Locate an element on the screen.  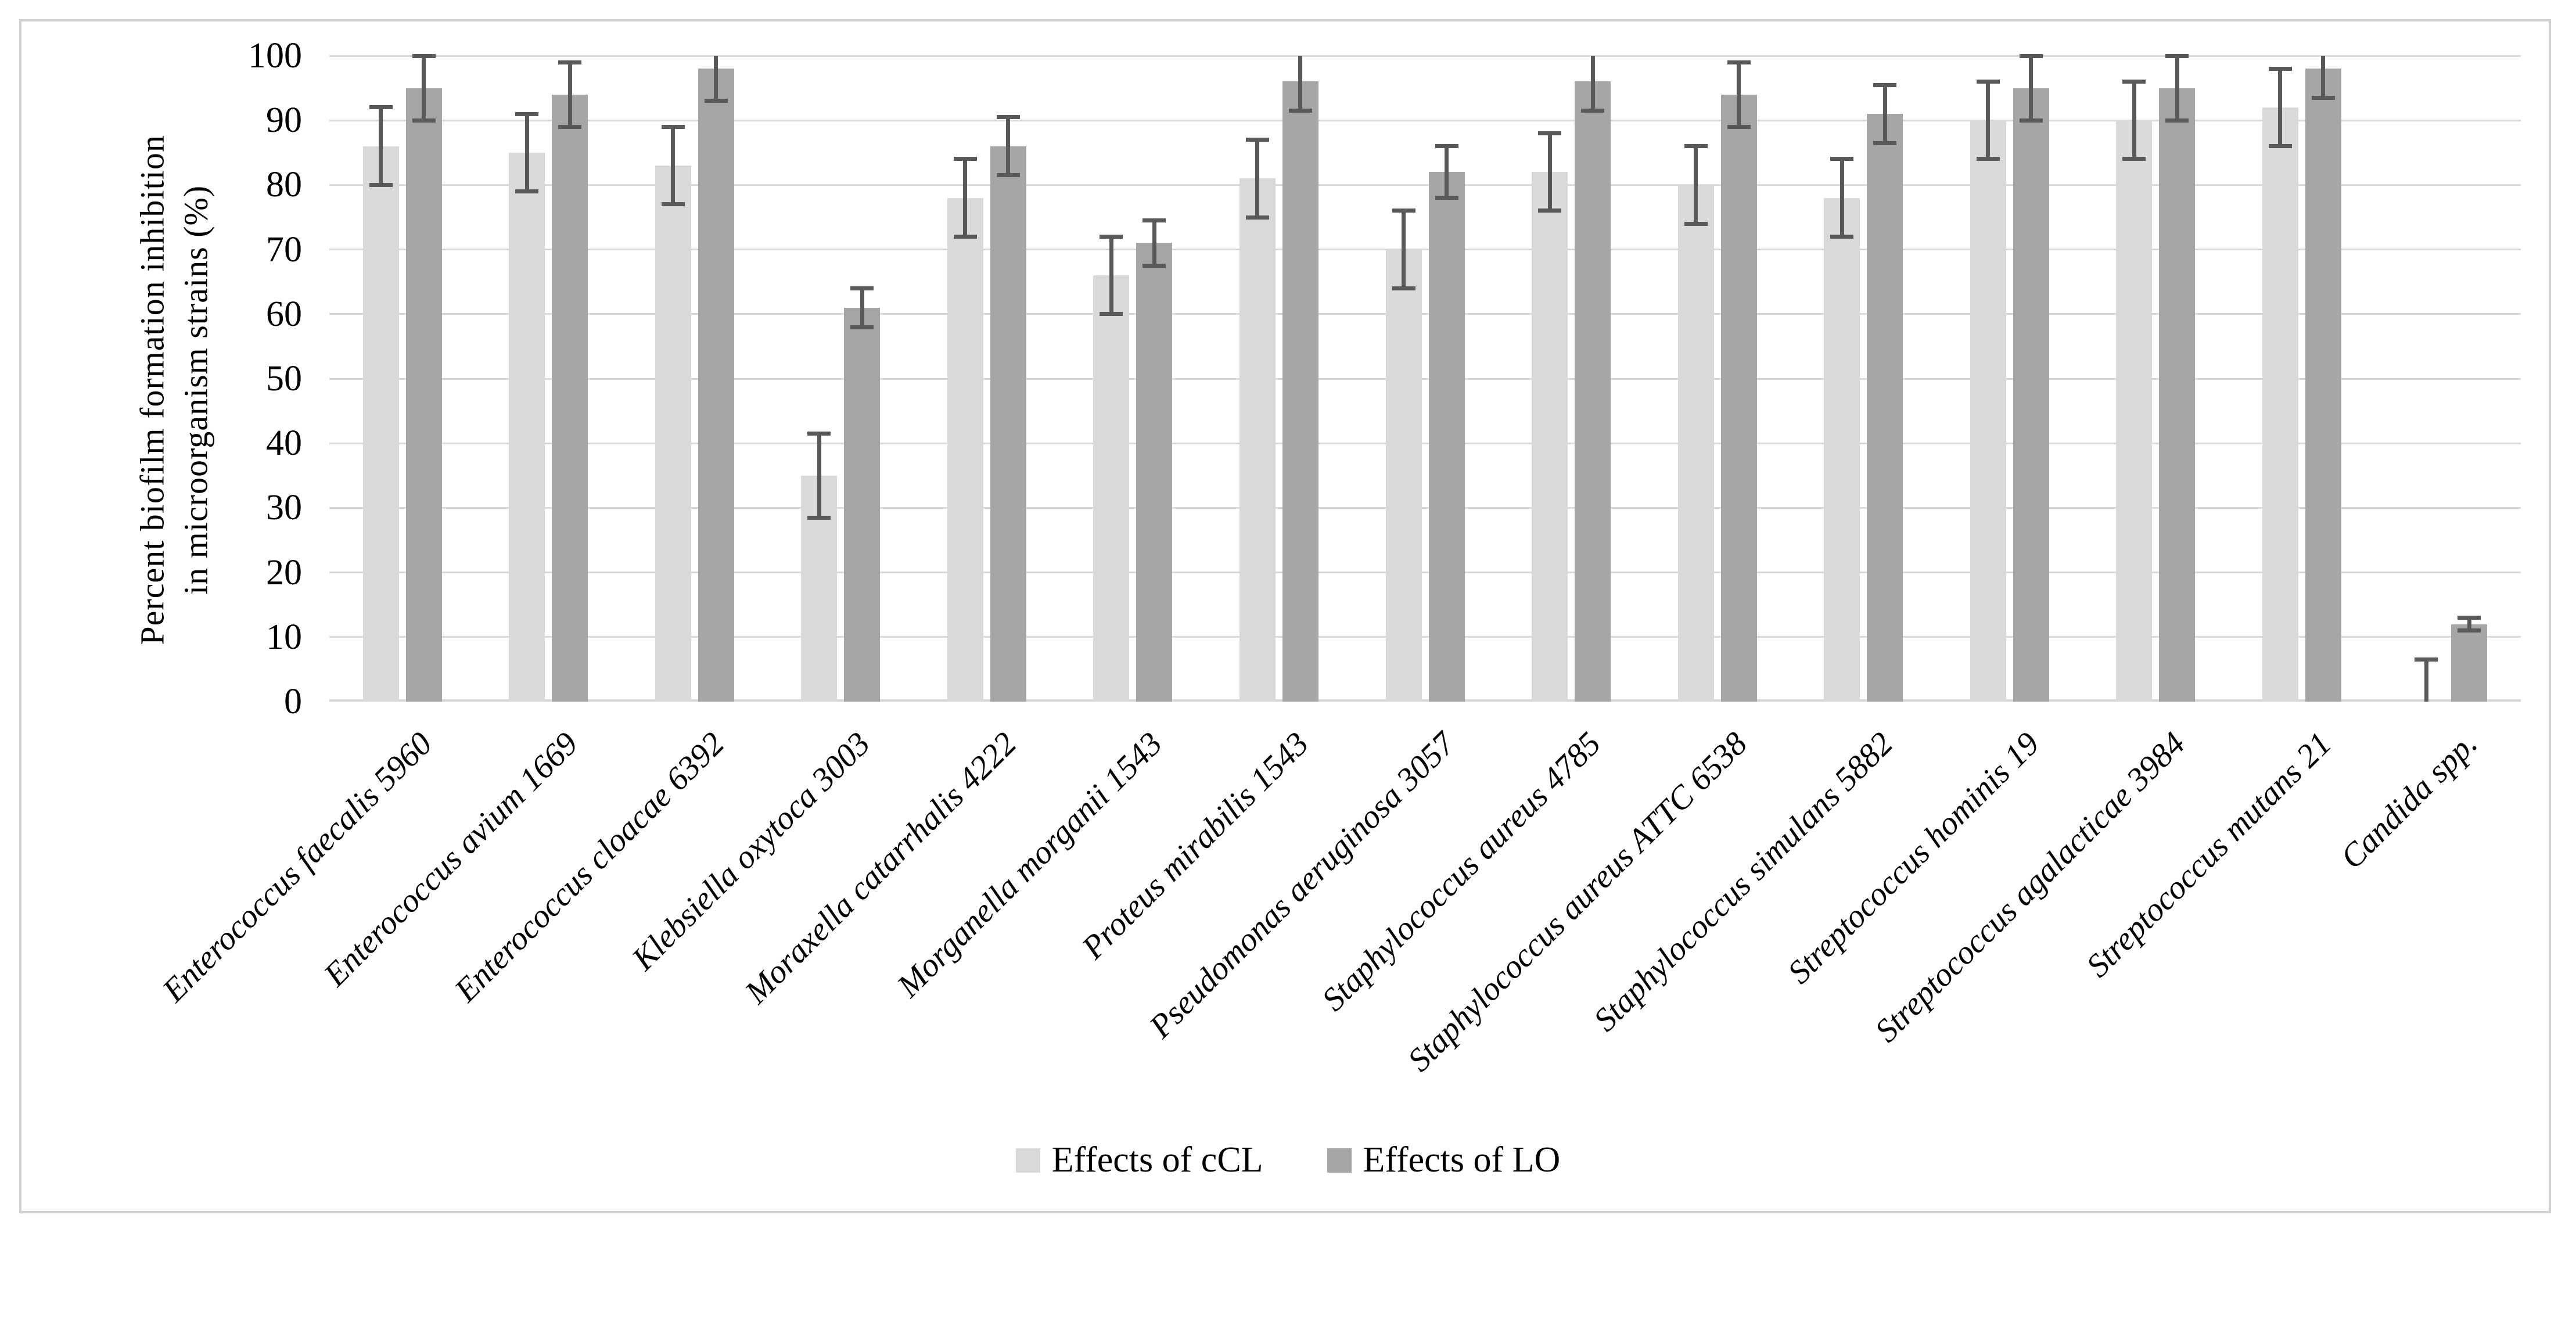
y-tick-40: 40 is located at coordinates (151, 443).